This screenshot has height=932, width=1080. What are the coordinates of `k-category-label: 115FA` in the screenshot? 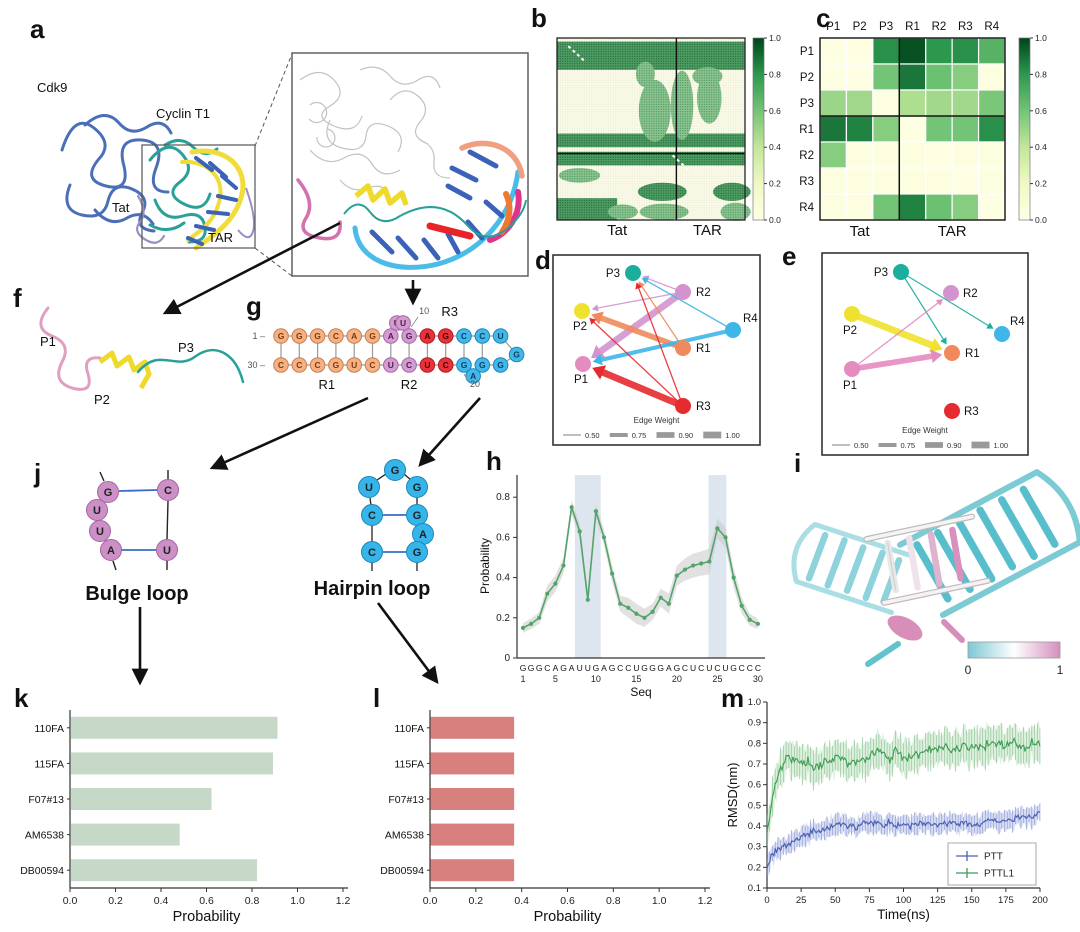 It's located at (49, 764).